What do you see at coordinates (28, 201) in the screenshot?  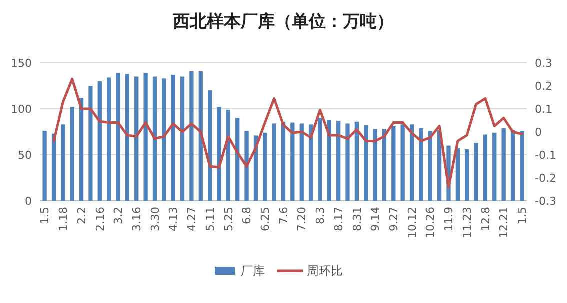 I see `y-tick-label: 0` at bounding box center [28, 201].